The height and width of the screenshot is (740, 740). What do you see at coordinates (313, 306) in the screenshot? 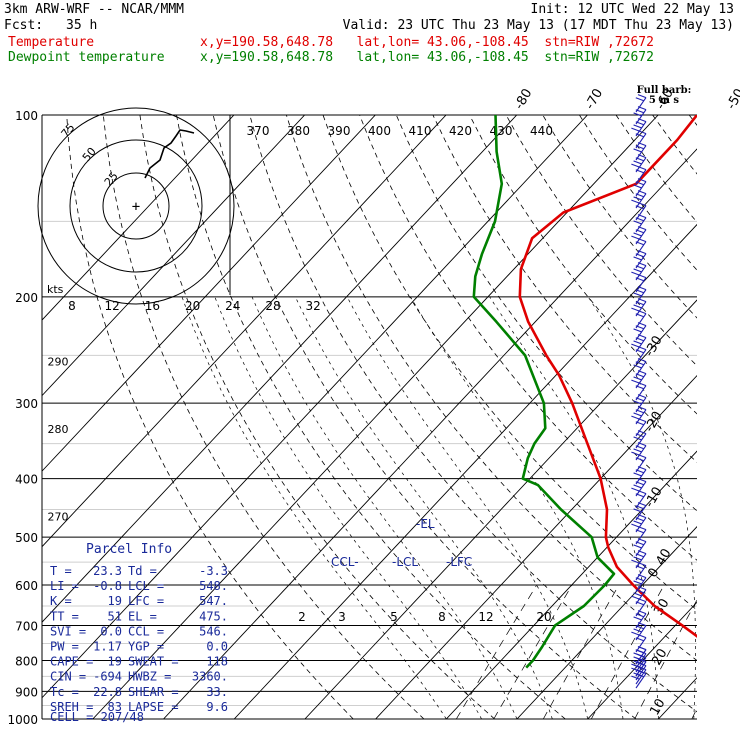
I see `hodograph-axis-tick: 32` at bounding box center [313, 306].